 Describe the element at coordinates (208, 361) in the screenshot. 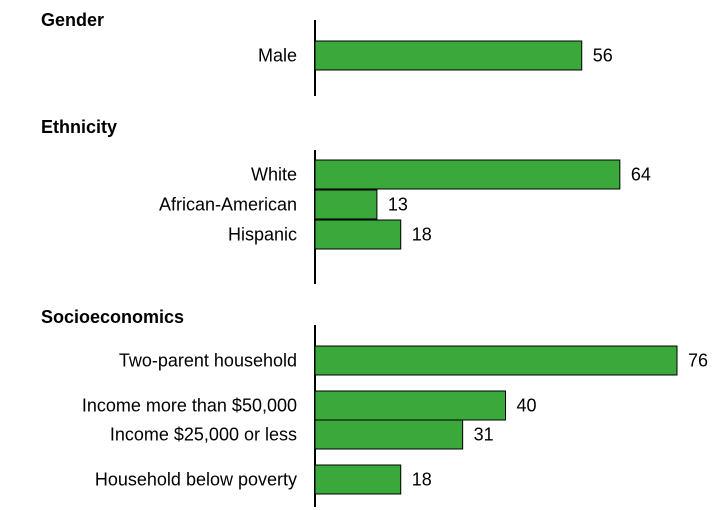

I see `category-label-two-parent-household: Two-parent household` at that location.